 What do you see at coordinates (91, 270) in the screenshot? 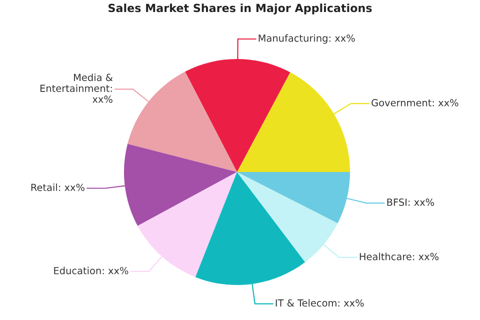
I see `slice-label: Education: xx%` at bounding box center [91, 270].